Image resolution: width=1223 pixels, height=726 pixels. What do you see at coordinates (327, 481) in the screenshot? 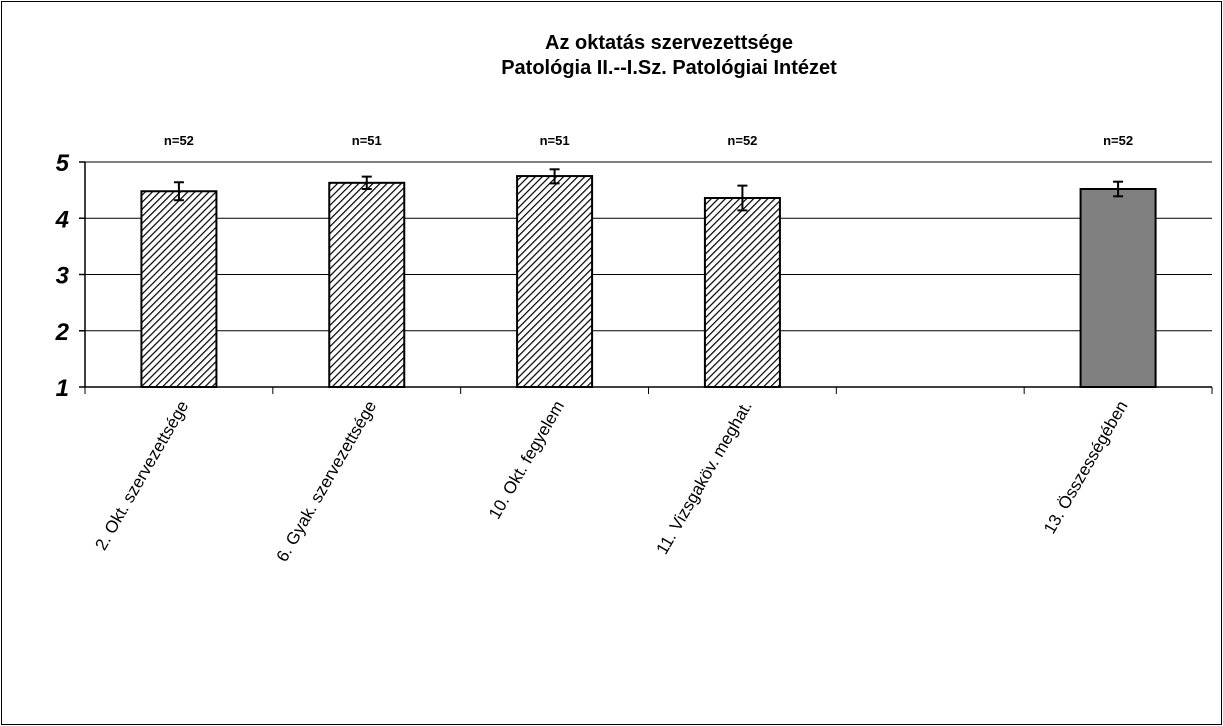
I see `x-category-label: 6. Gyak. szervezettsége` at bounding box center [327, 481].